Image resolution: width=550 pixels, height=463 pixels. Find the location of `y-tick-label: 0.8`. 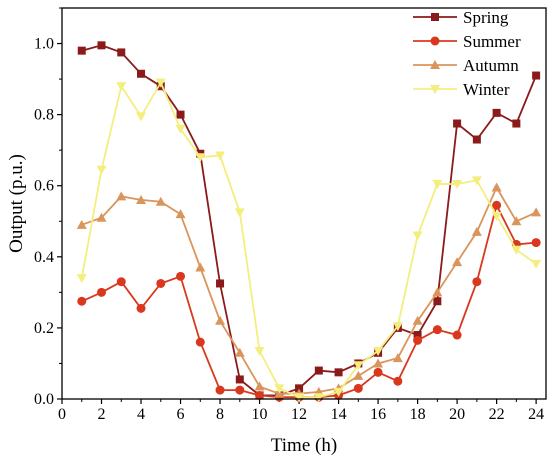

y-tick-label: 0.8 is located at coordinates (44, 115).